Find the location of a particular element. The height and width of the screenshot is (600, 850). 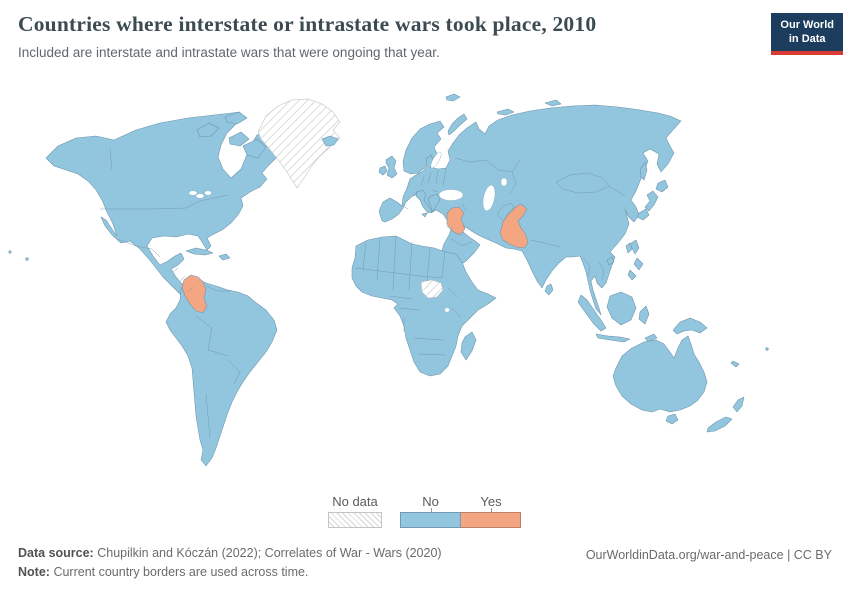

note-label: Note: is located at coordinates (34, 572).